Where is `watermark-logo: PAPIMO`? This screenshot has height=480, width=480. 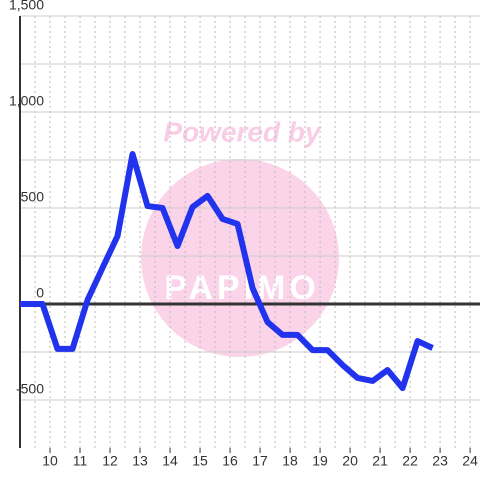
watermark-logo: PAPIMO is located at coordinates (242, 288).